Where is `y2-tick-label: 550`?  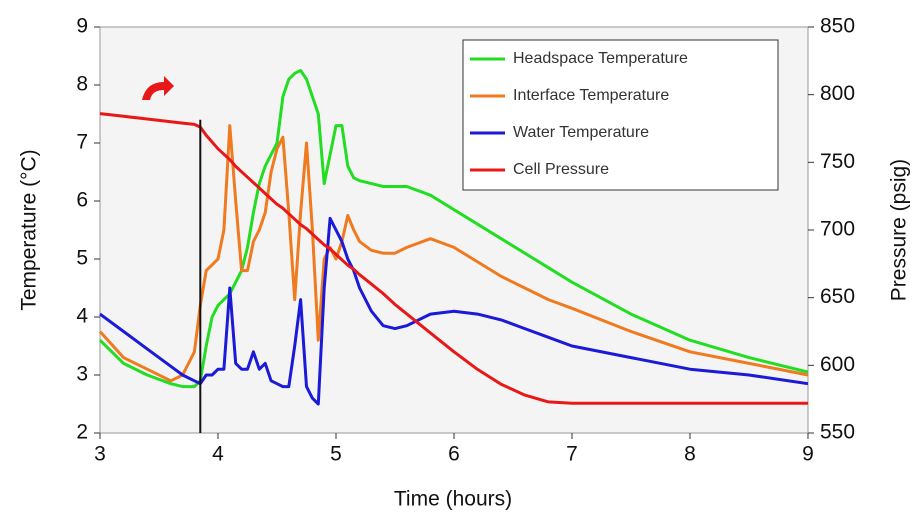
y2-tick-label: 550 is located at coordinates (837, 432).